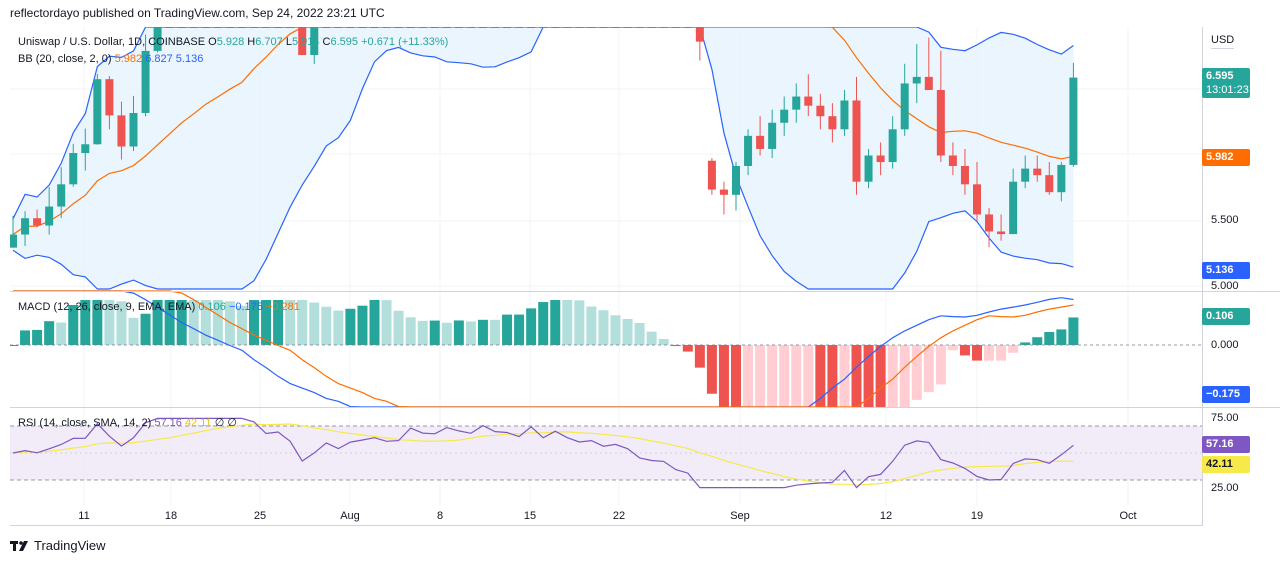 The height and width of the screenshot is (563, 1280). What do you see at coordinates (645, 407) in the screenshot?
I see `pane-divider-rsi` at bounding box center [645, 407].